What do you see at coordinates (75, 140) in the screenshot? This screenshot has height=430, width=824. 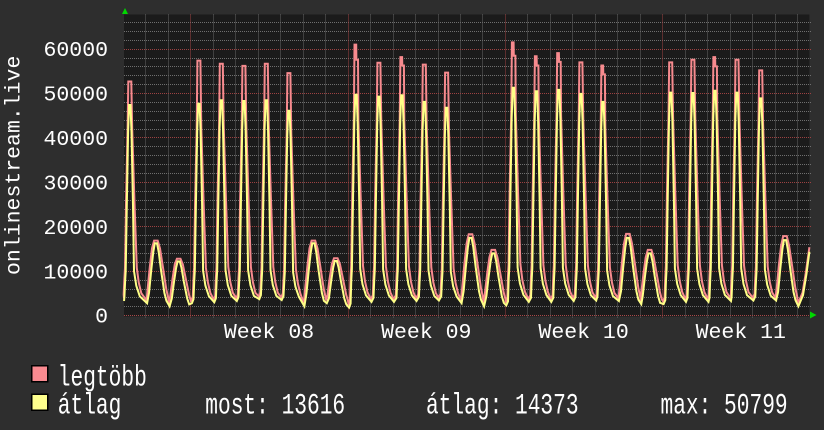 I see `svg-text: 40000` at bounding box center [75, 140].